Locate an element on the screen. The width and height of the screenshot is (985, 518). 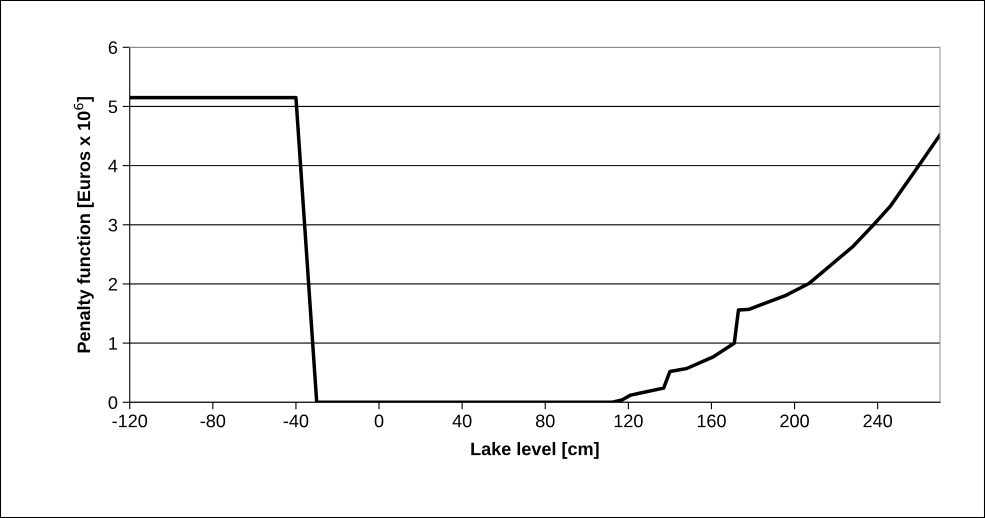
y-tick-label: 4 is located at coordinates (113, 166).